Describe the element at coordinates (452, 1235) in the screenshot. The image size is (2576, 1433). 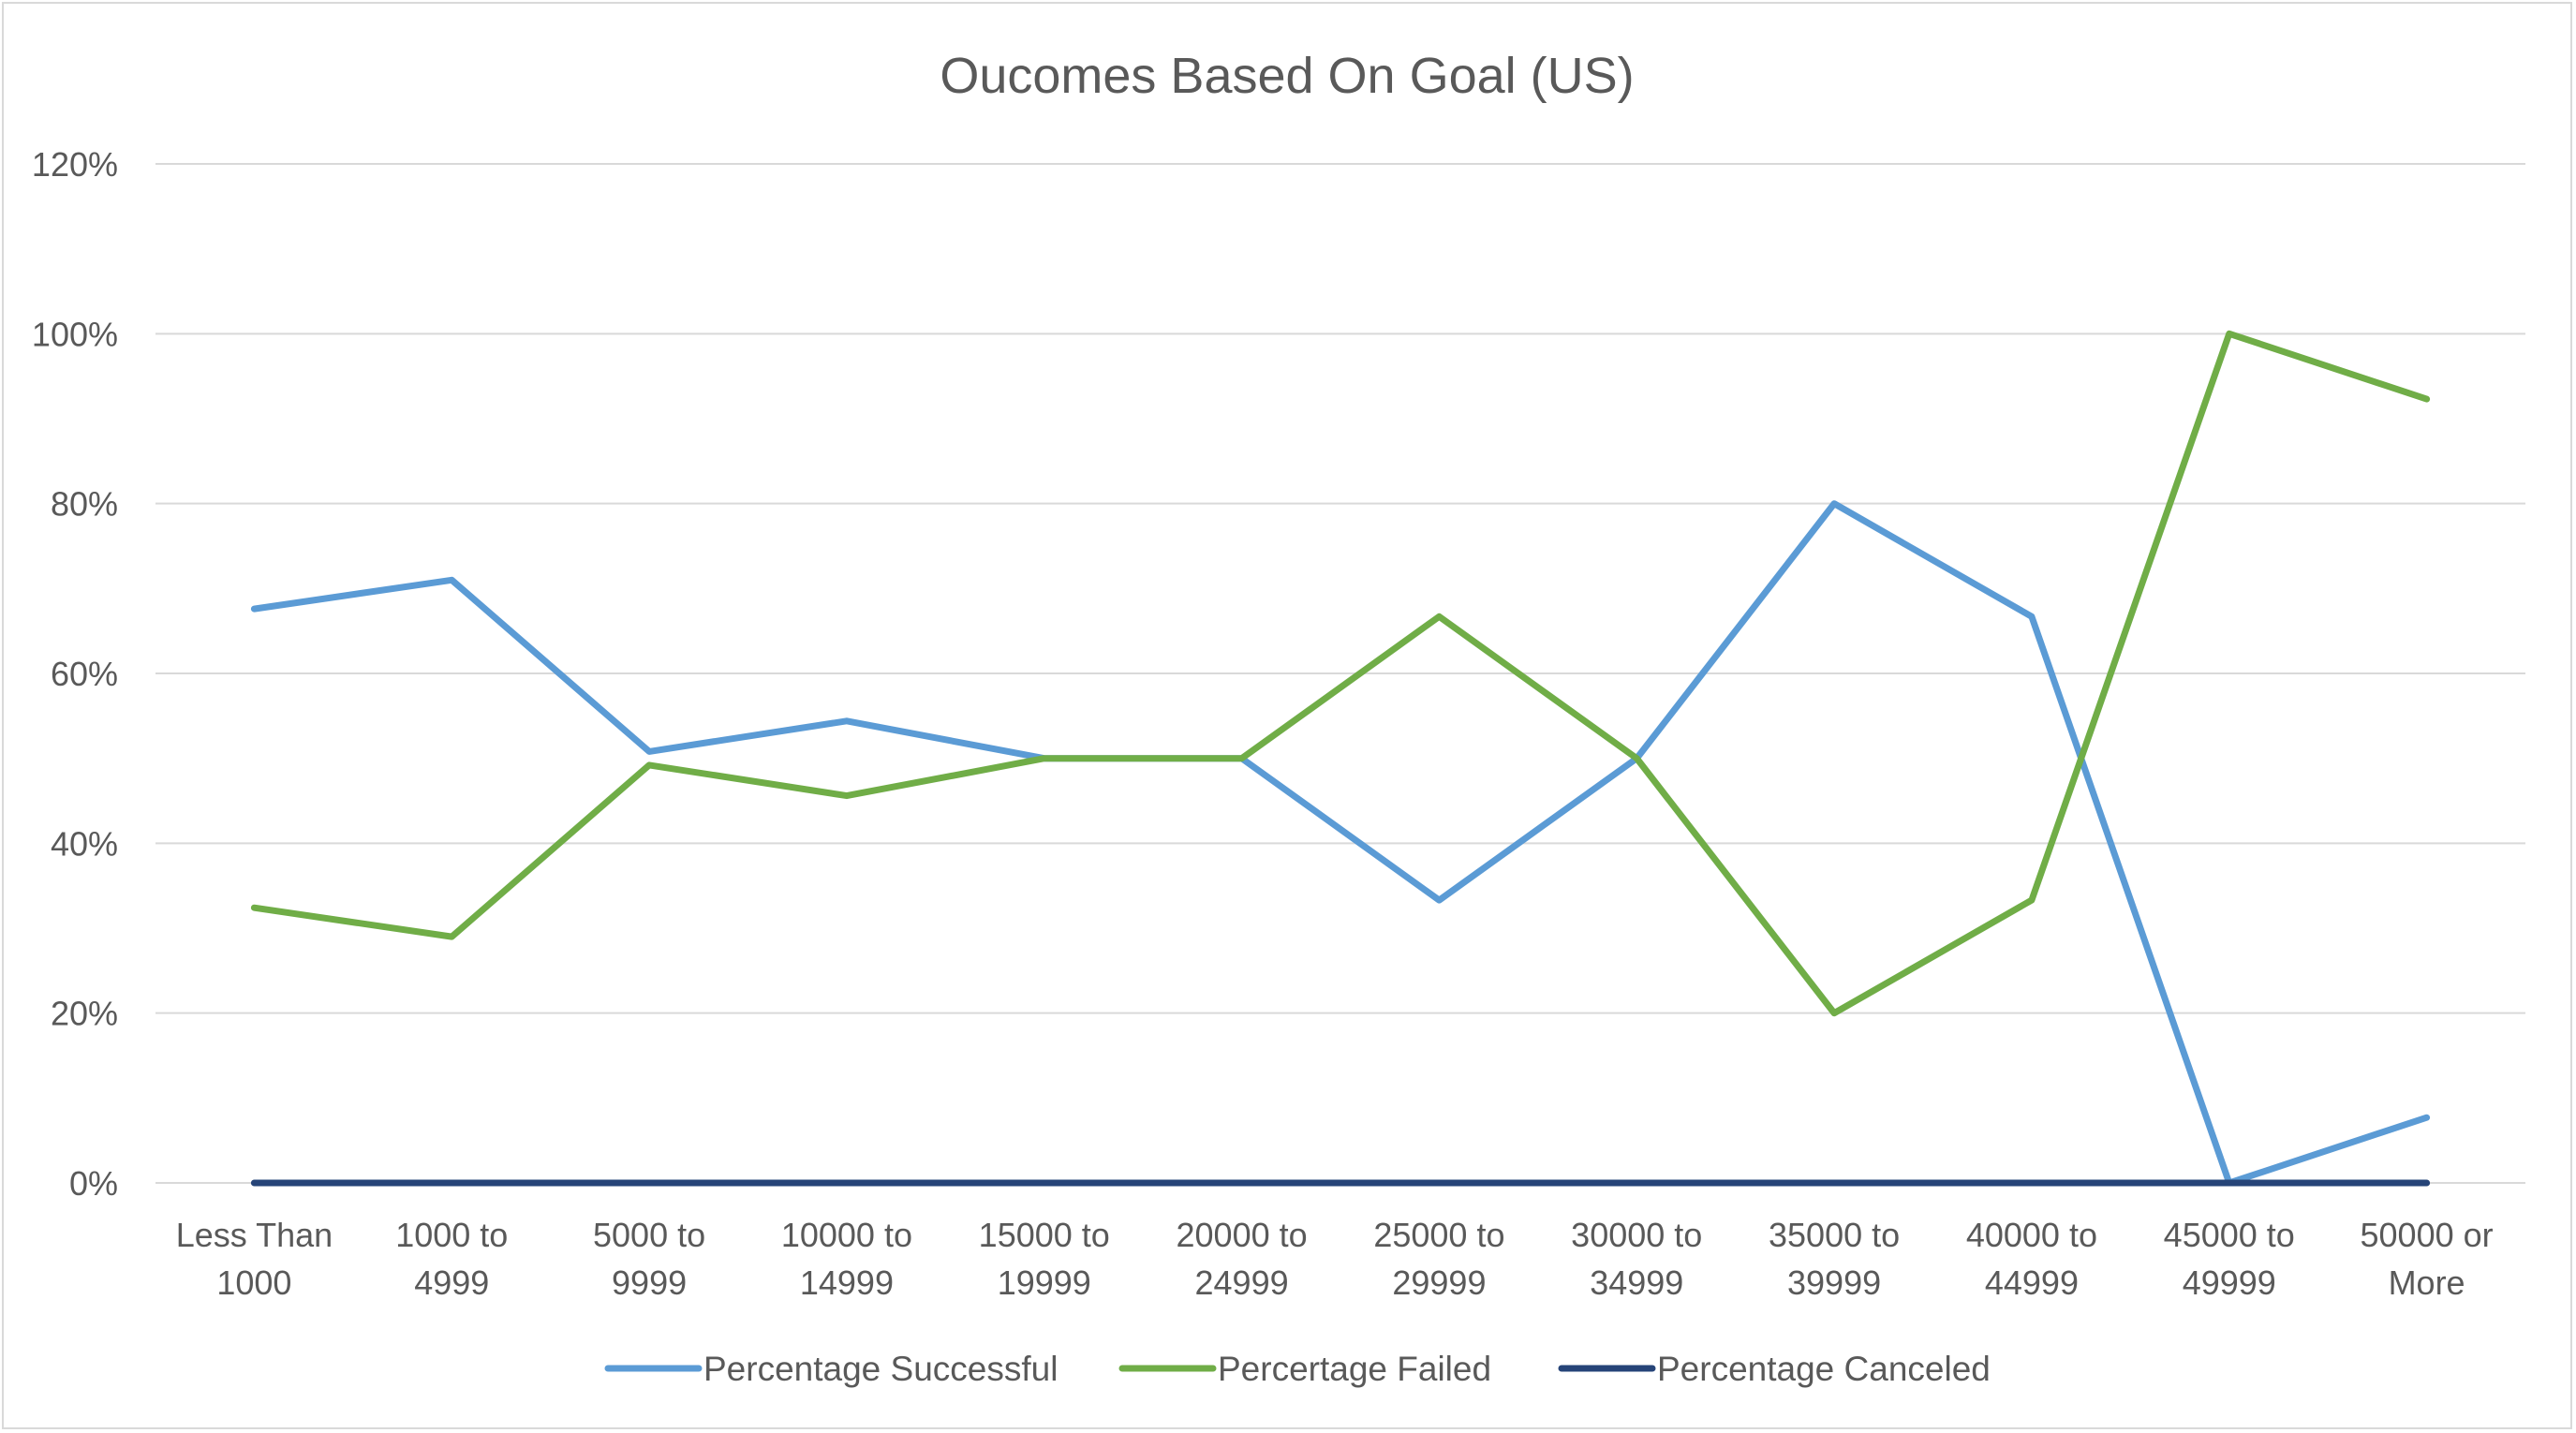
I see `x-tick-label-line: 1000 to` at that location.